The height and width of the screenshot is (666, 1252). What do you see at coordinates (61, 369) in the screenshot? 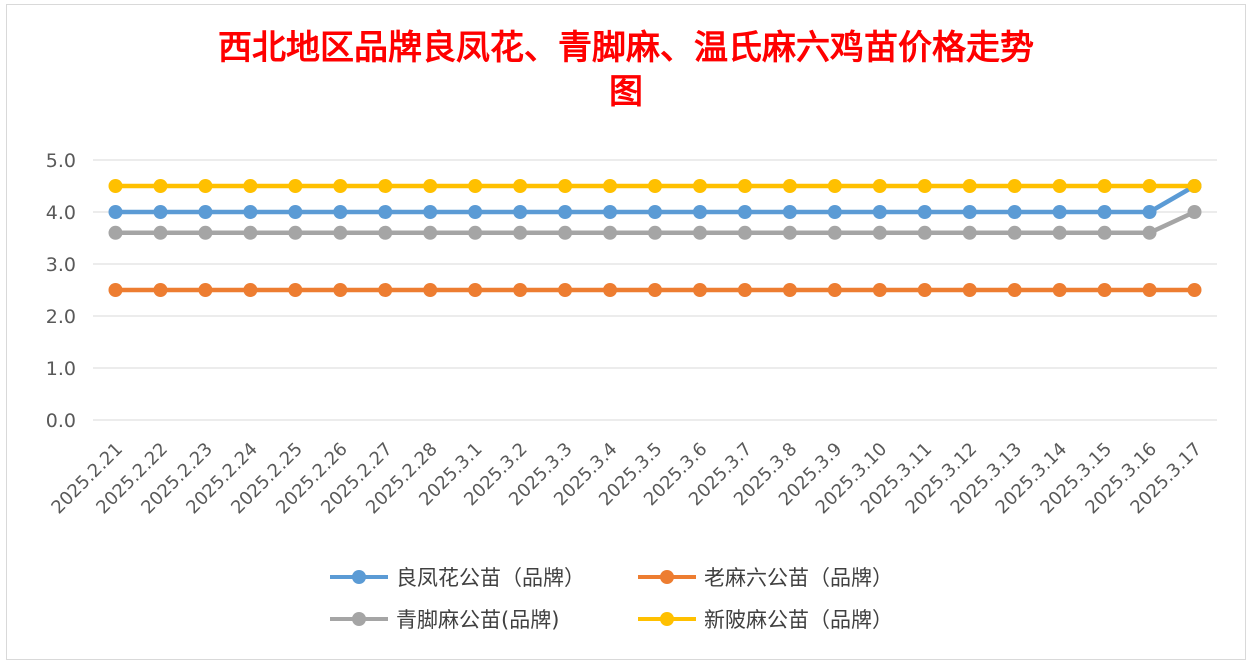
I see `y-tick-label: 1.0` at bounding box center [61, 369].